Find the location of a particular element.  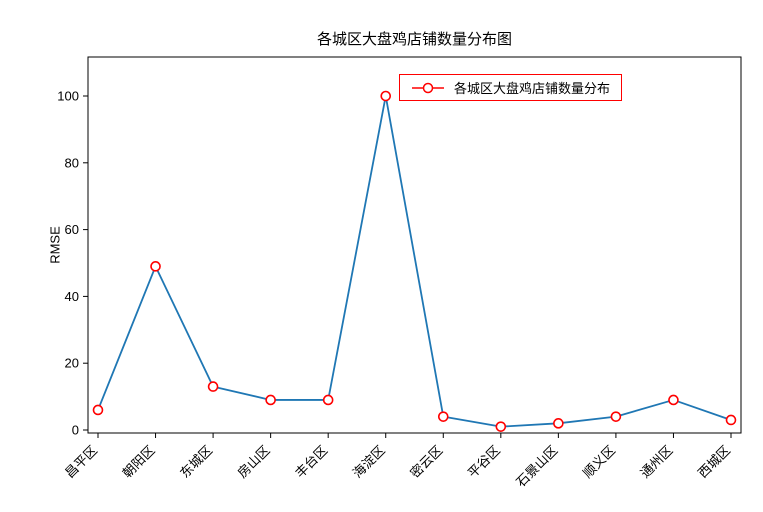

x-tick-label: 朝阳区 is located at coordinates (138, 462).